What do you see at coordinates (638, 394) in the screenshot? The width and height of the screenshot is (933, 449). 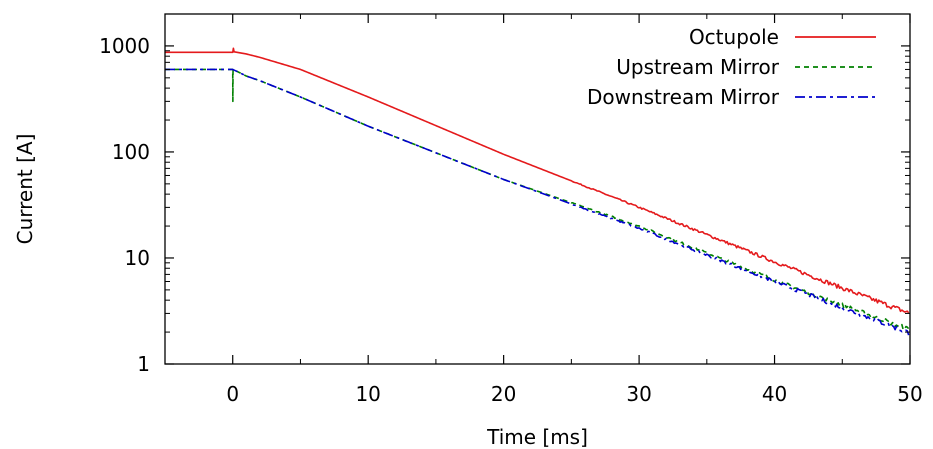 I see `x-tick-label: 30` at bounding box center [638, 394].